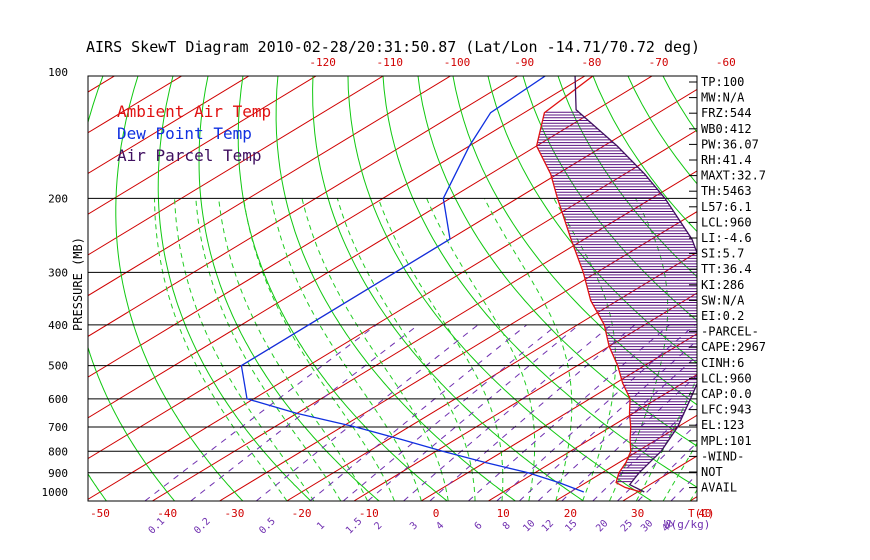 The width and height of the screenshot is (870, 560). I want to click on mixing-ratio-label: 10, so click(529, 526).